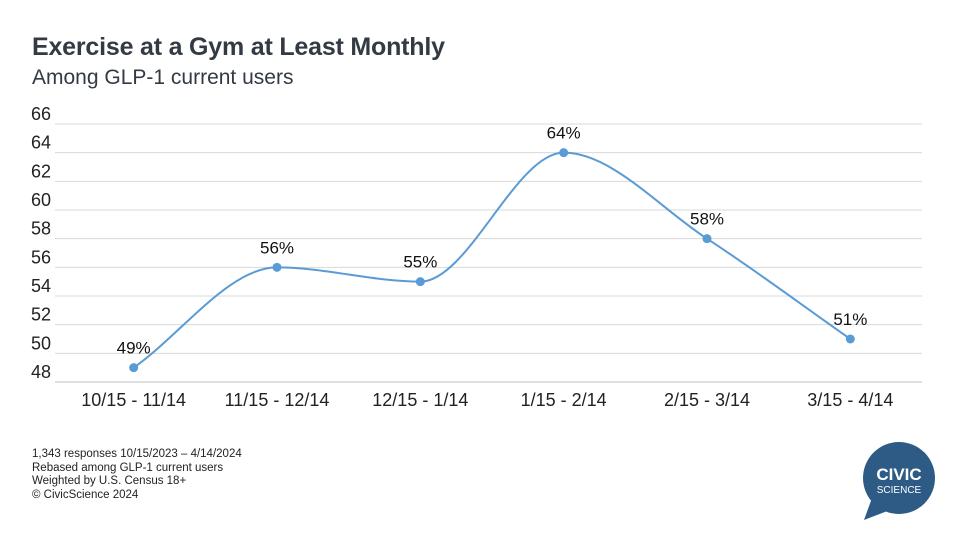 This screenshot has height=542, width=966. I want to click on data-label: 58%, so click(707, 219).